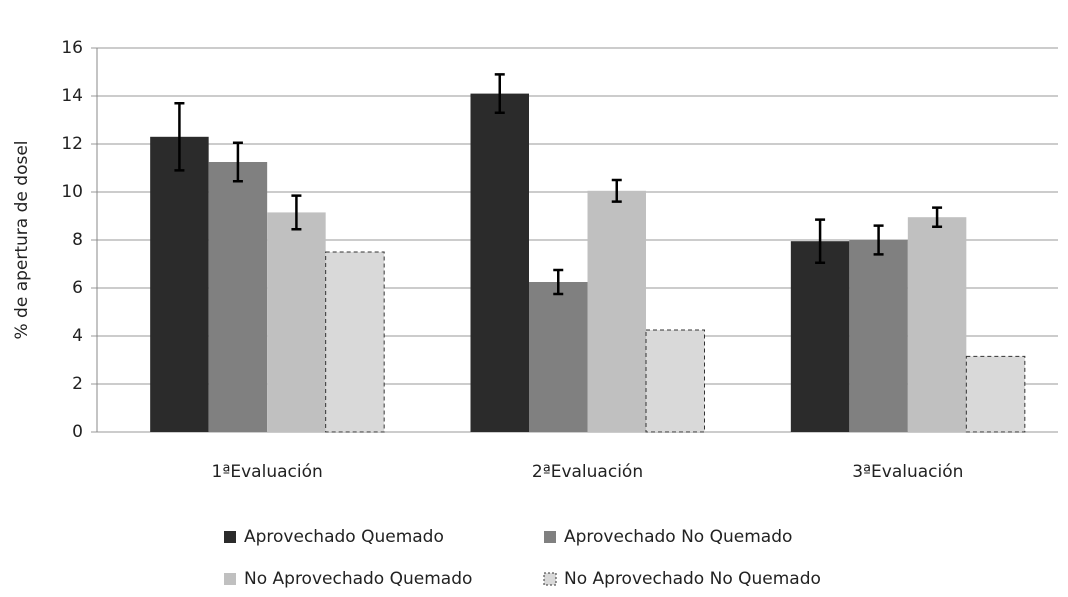  What do you see at coordinates (344, 537) in the screenshot?
I see `legend-label: Aprovechado Quemado` at bounding box center [344, 537].